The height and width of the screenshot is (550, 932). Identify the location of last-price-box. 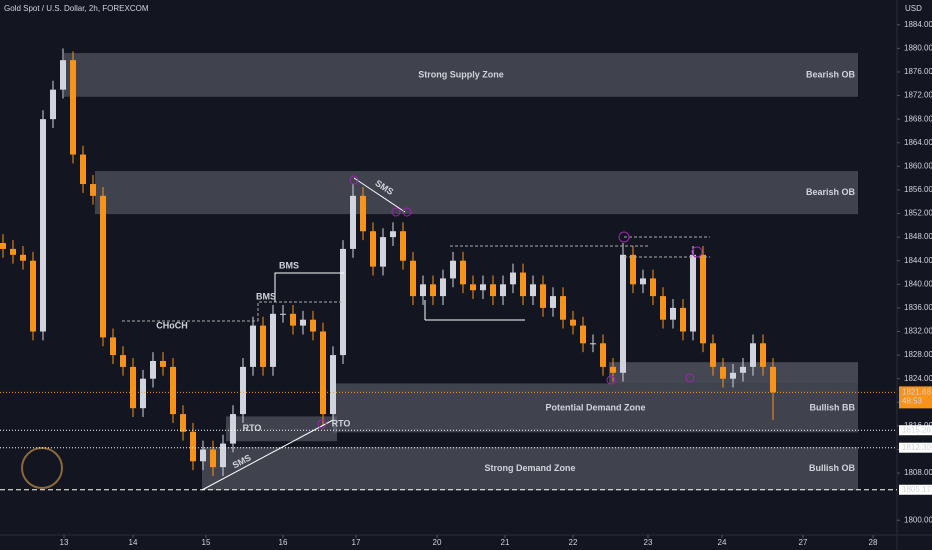
(915, 397).